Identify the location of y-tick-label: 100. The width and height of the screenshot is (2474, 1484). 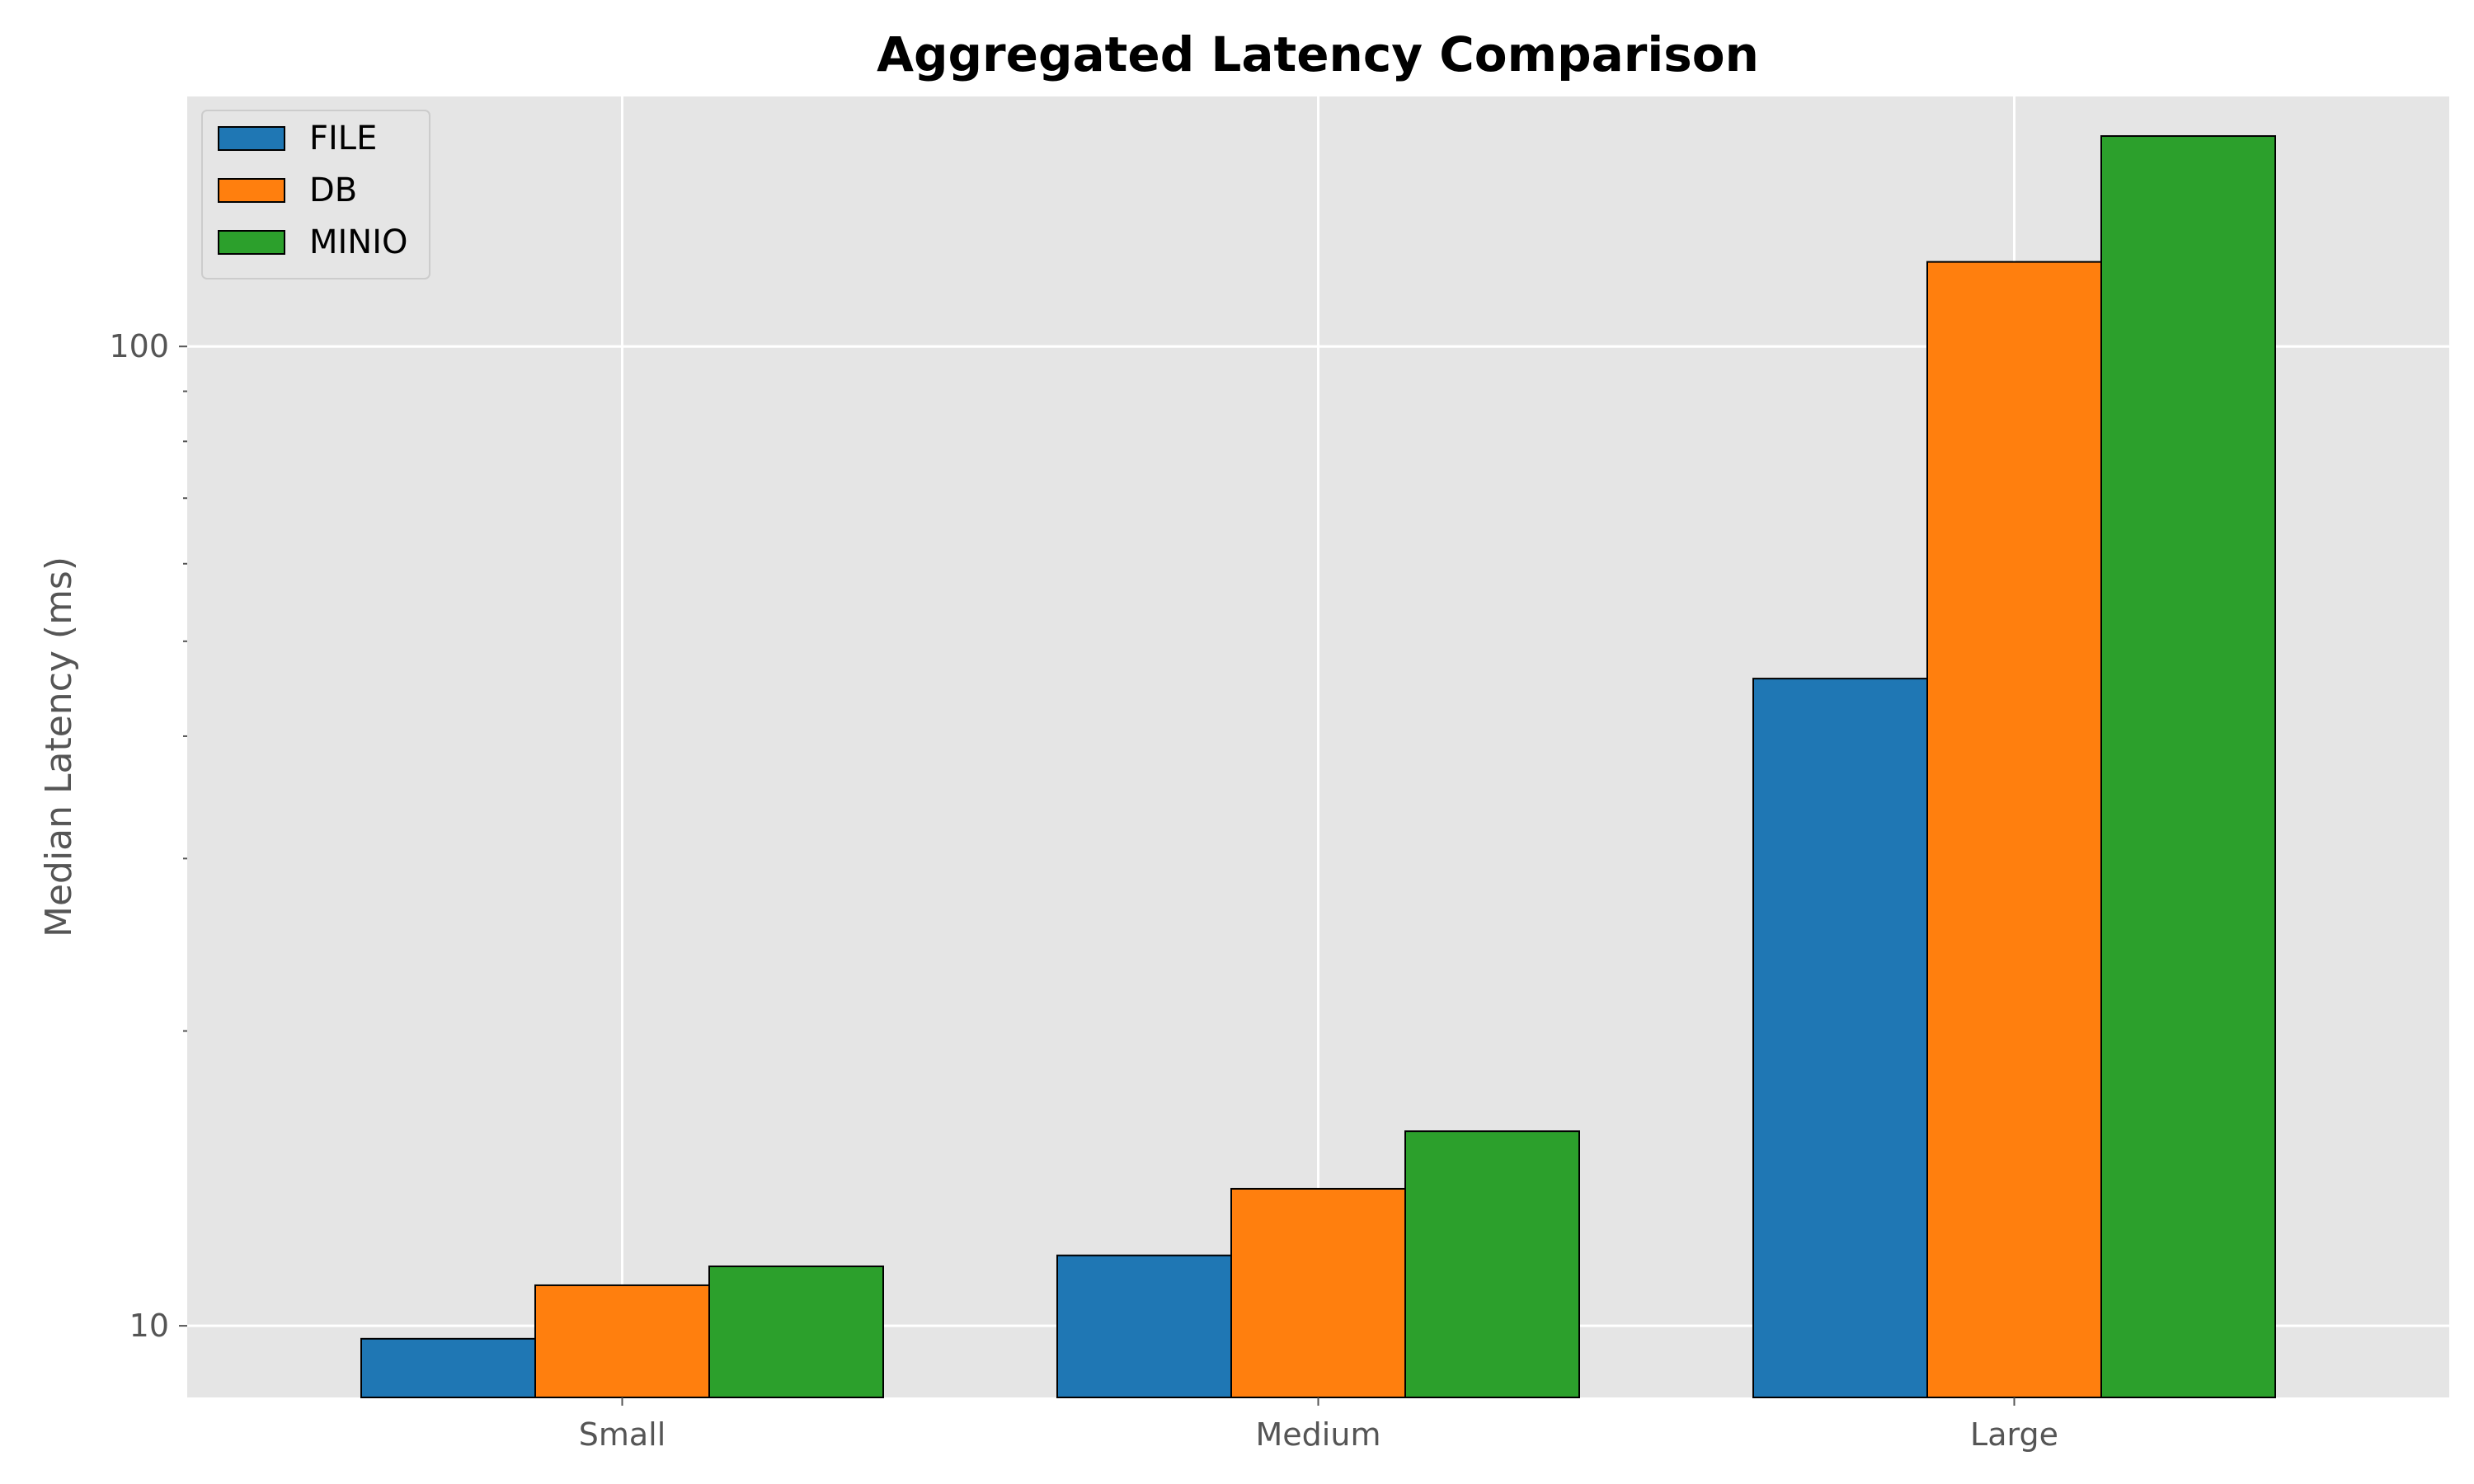
(139, 346).